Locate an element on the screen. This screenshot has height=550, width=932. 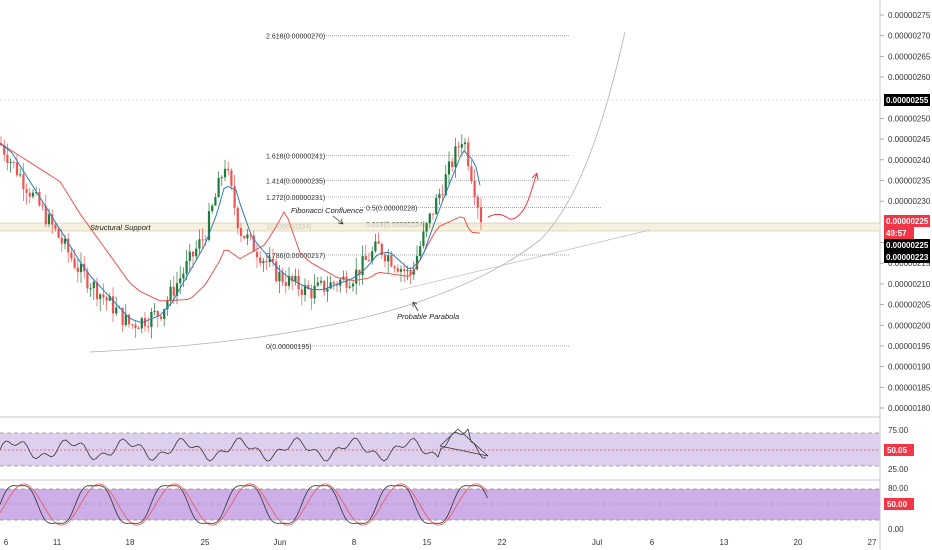
rsi-wedge-lines is located at coordinates (464, 442).